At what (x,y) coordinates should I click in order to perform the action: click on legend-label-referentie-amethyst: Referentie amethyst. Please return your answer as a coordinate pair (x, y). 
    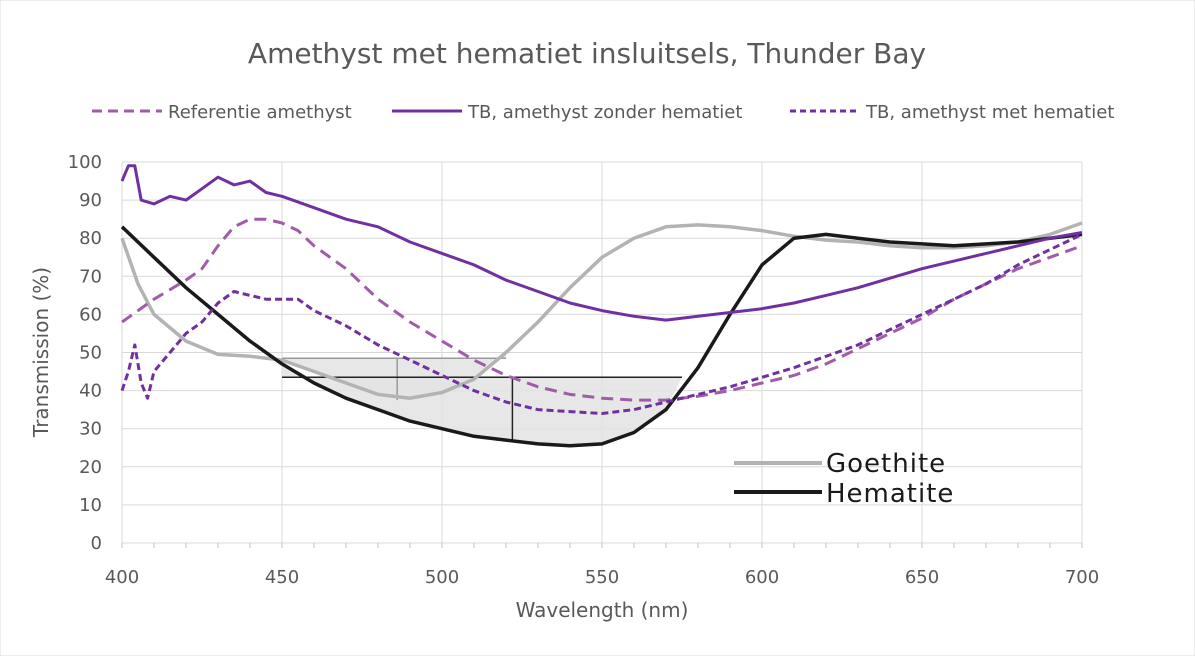
    Looking at the image, I should click on (260, 112).